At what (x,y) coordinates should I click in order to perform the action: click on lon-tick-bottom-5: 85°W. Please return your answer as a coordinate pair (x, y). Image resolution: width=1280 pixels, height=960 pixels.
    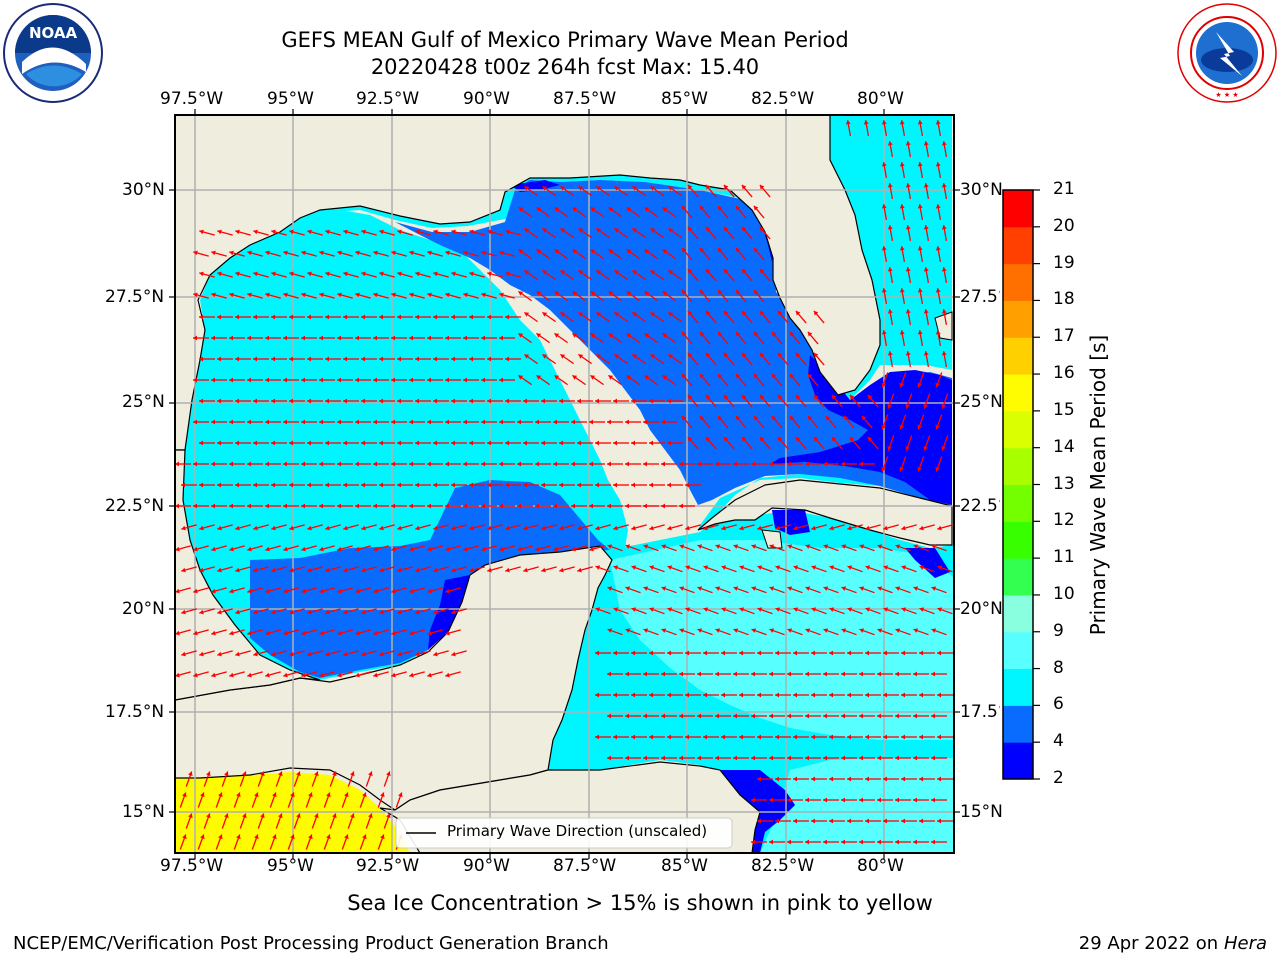
    Looking at the image, I should click on (684, 866).